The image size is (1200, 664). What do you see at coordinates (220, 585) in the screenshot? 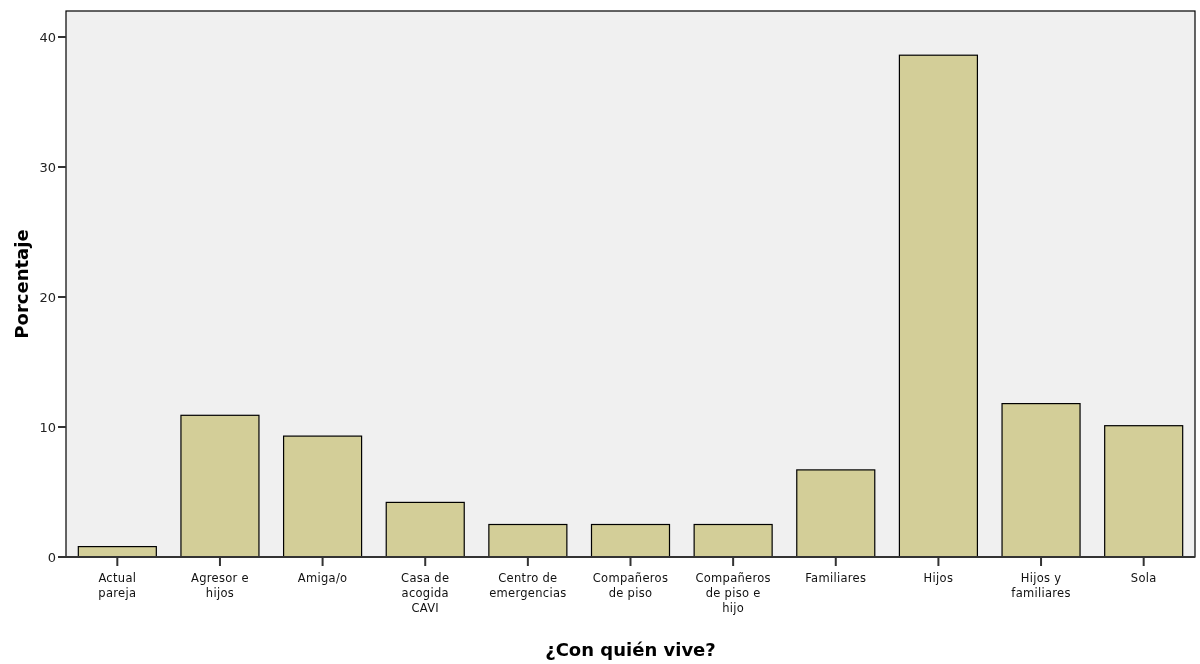
I see `x-tick-label: Agresor e hijos` at bounding box center [220, 585].